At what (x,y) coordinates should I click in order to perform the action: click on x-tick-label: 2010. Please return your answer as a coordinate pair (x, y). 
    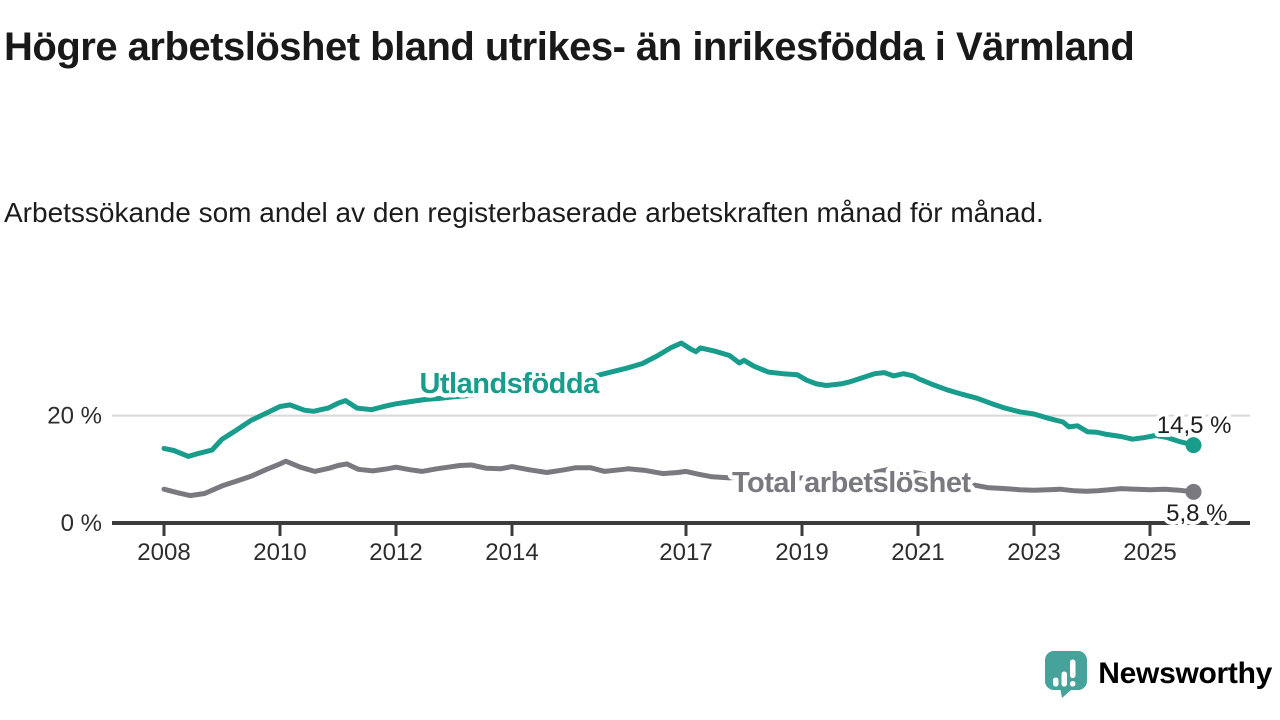
    Looking at the image, I should click on (279, 552).